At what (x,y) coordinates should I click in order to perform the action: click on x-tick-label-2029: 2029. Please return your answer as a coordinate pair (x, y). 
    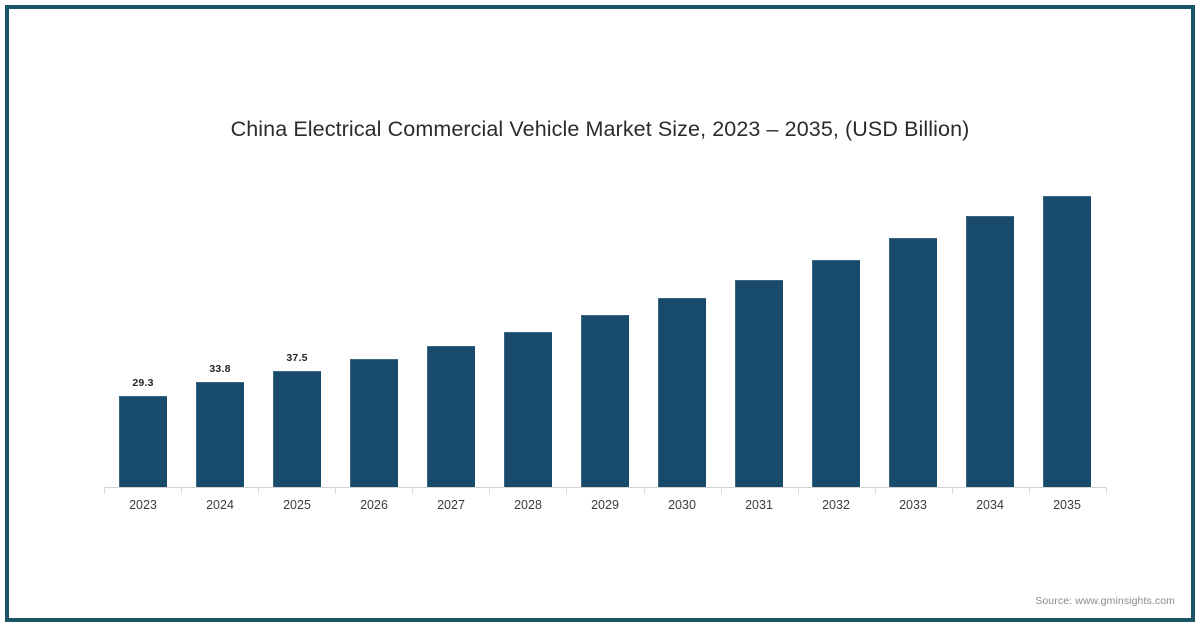
    Looking at the image, I should click on (605, 505).